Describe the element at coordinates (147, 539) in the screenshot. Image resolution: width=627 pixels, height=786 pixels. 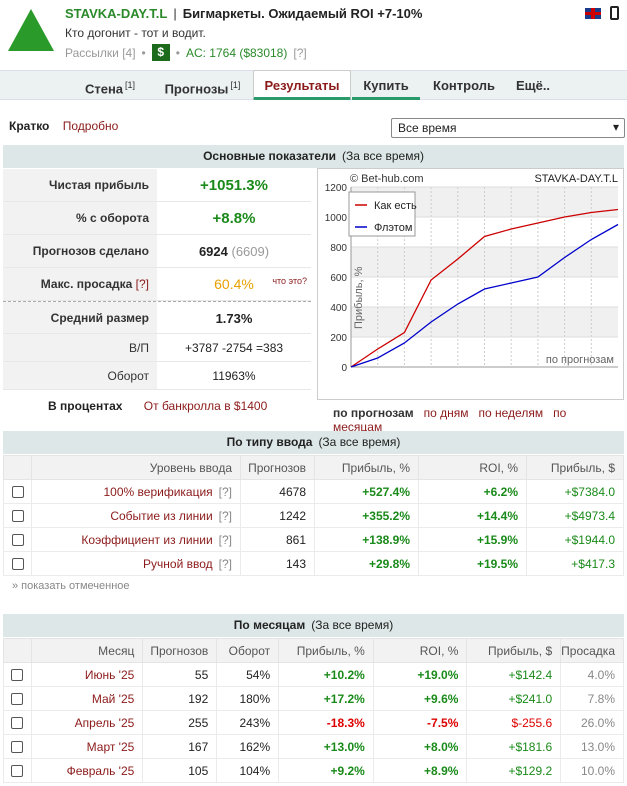
I see `row-label: Коэффициент из линии` at that location.